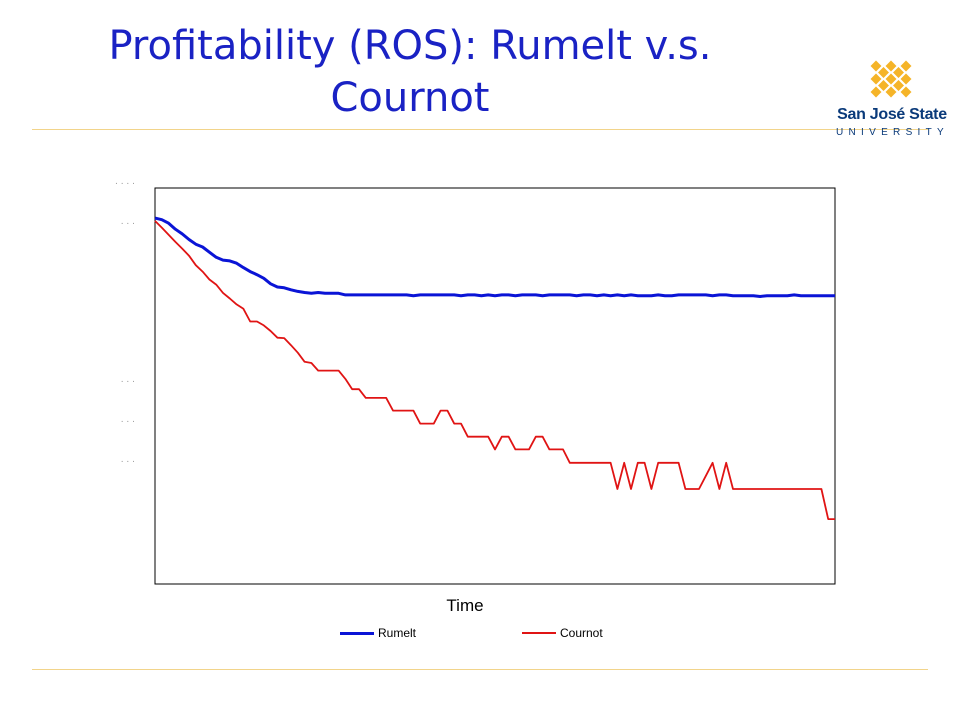  Describe the element at coordinates (465, 605) in the screenshot. I see `x-axis-label: Time` at that location.